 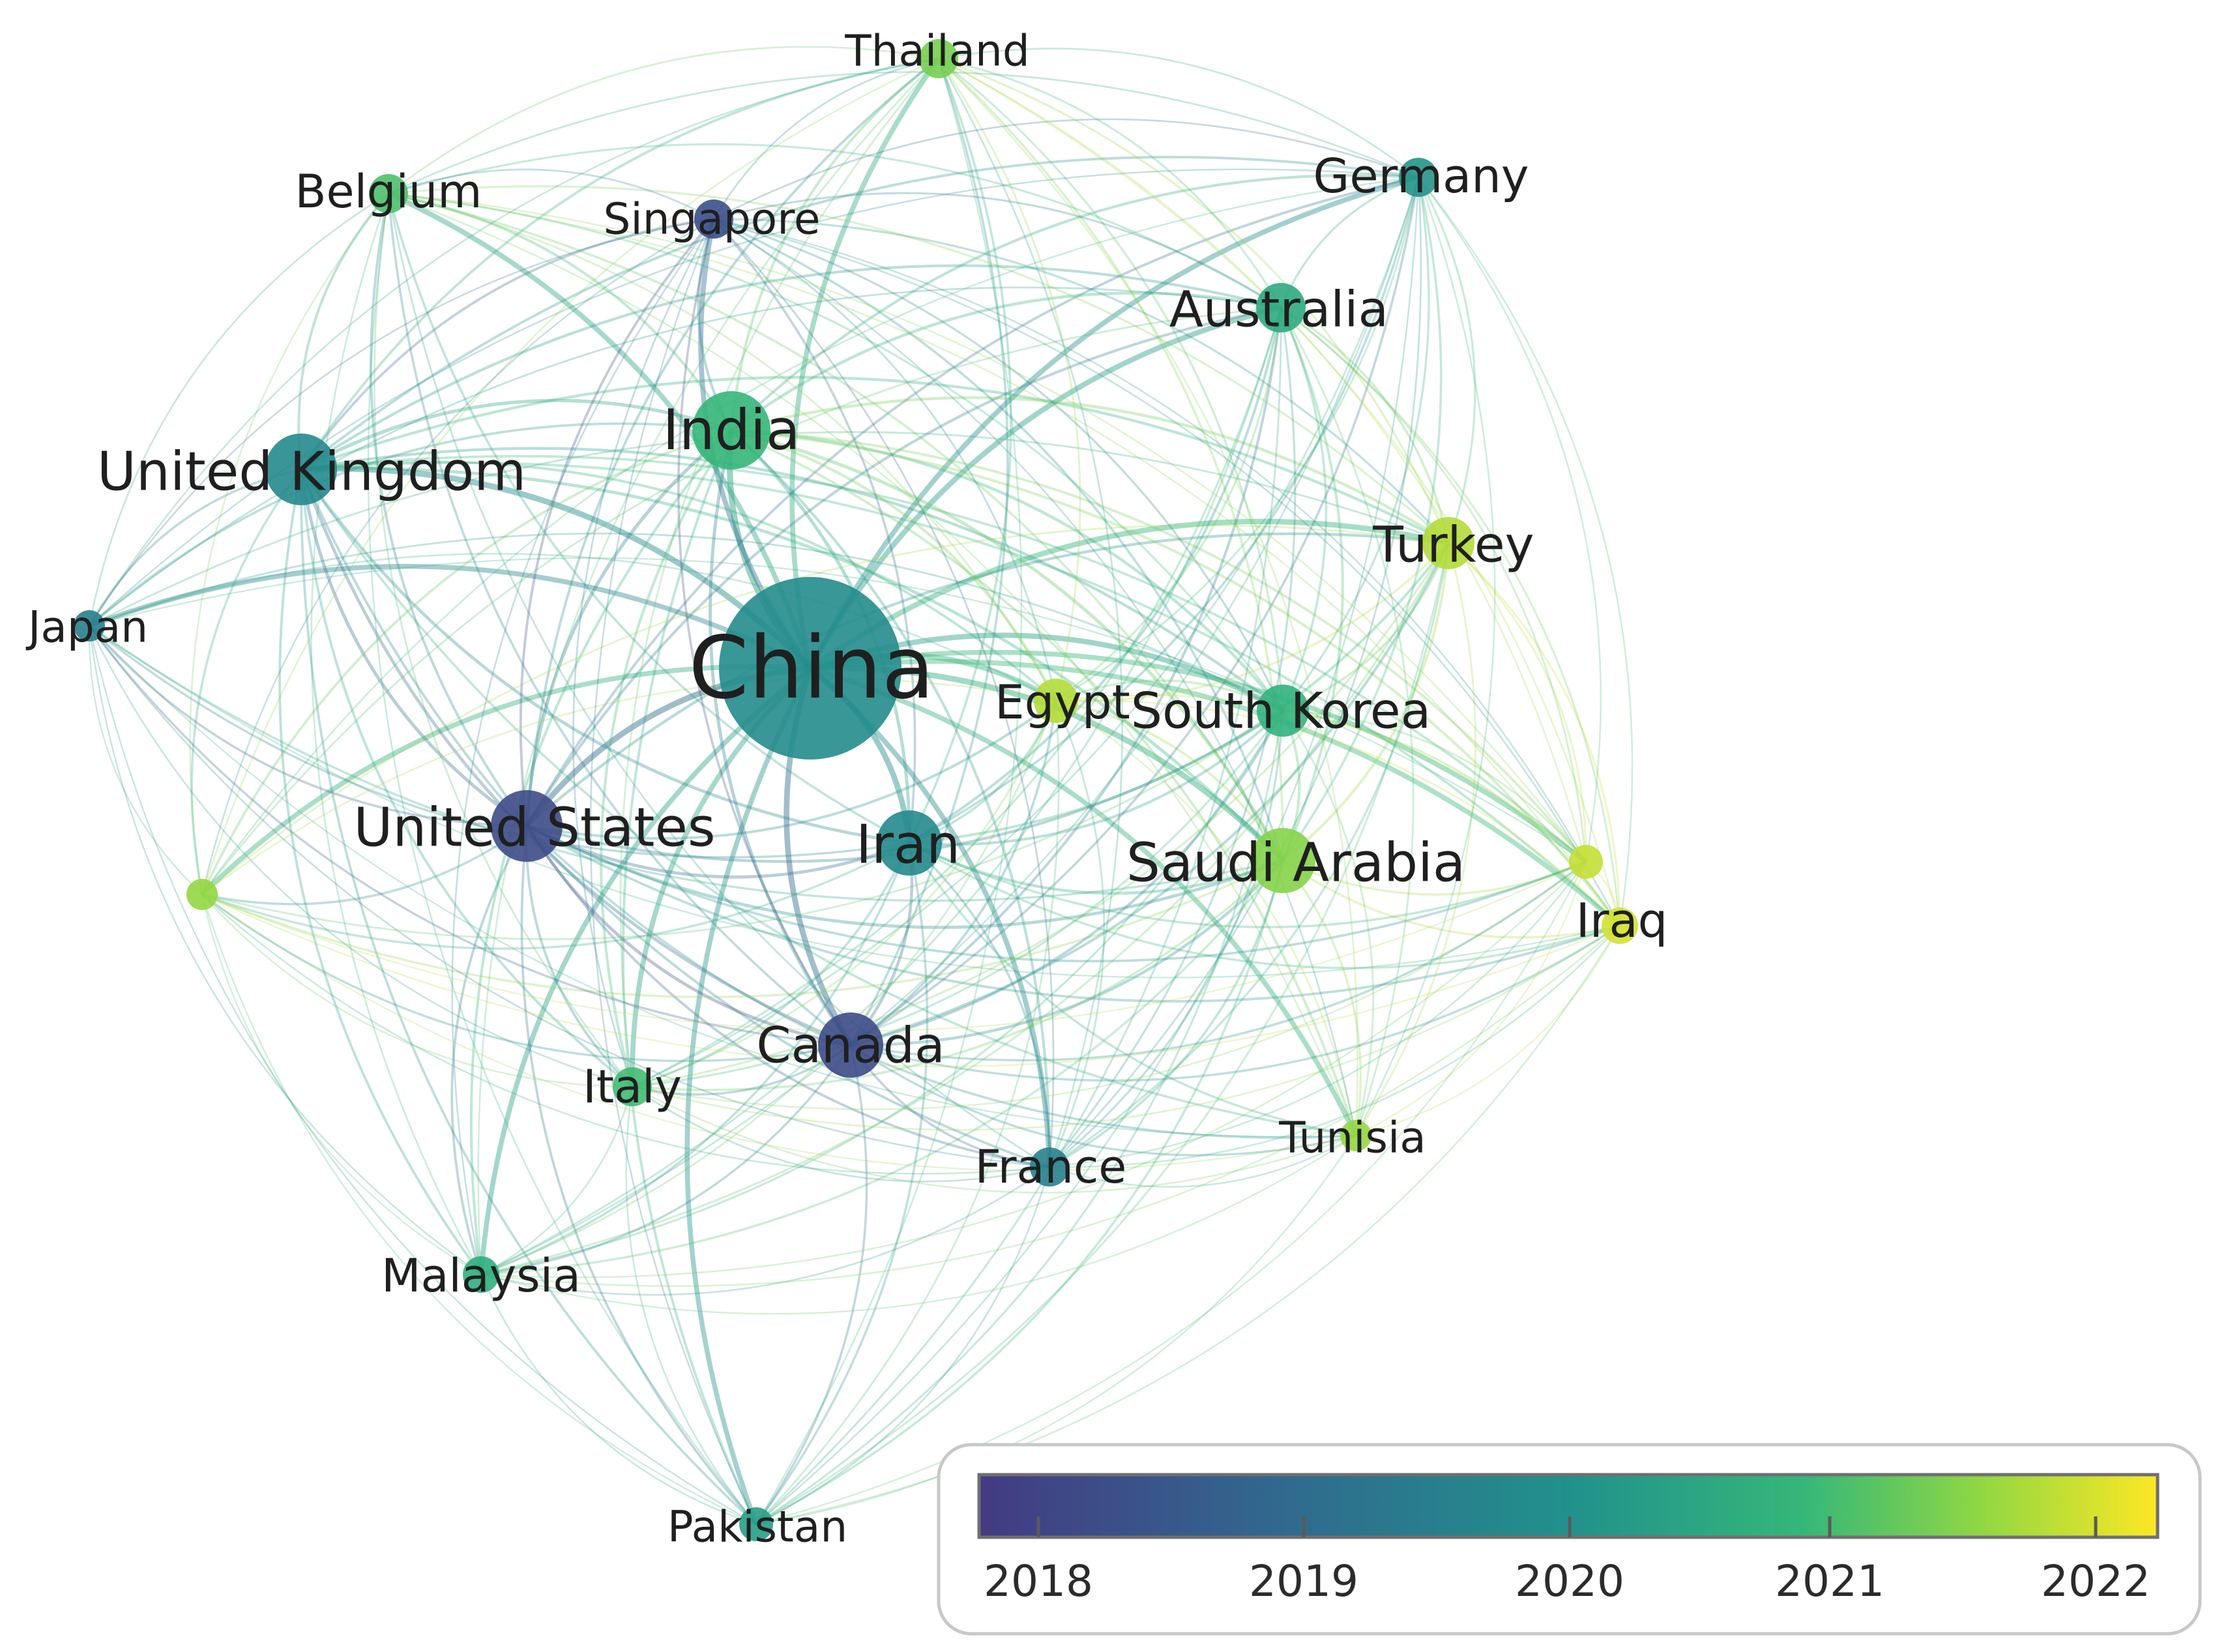 I want to click on link-united-states-saudi-arabia, so click(x=904, y=876).